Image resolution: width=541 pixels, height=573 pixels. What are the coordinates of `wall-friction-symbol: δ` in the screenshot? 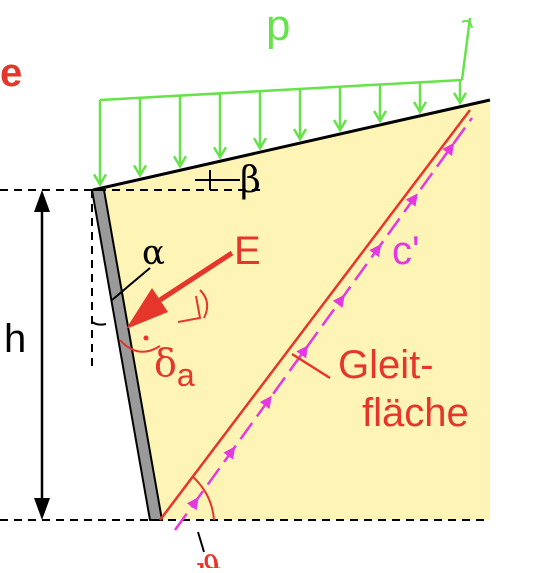 It's located at (165, 363).